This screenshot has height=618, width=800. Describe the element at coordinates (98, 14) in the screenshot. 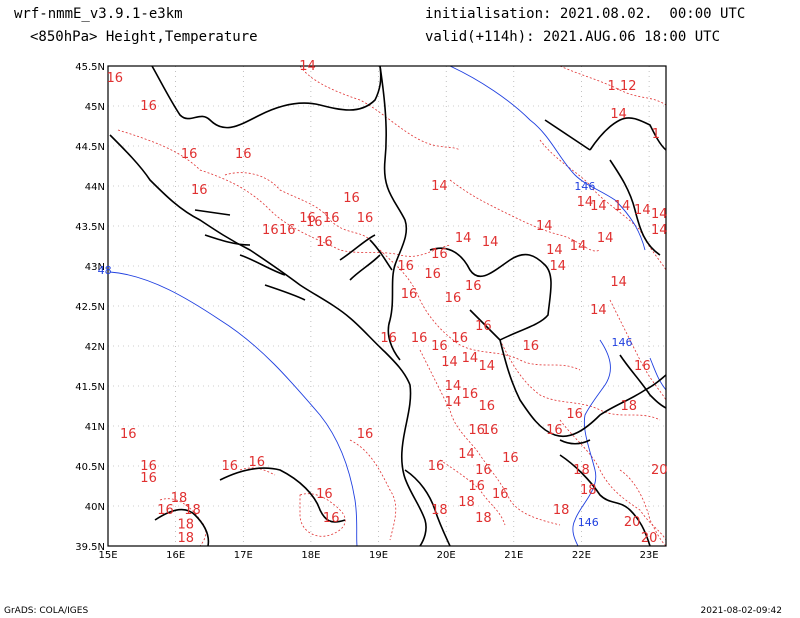

I see `model-title: wrf-nmmE_v3.9.1-e3km` at that location.